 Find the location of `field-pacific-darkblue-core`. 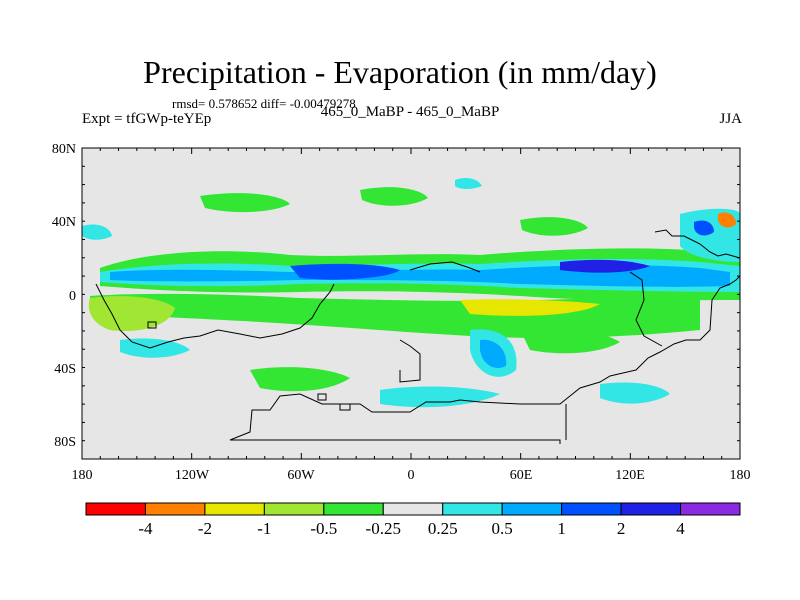

field-pacific-darkblue-core is located at coordinates (605, 266).